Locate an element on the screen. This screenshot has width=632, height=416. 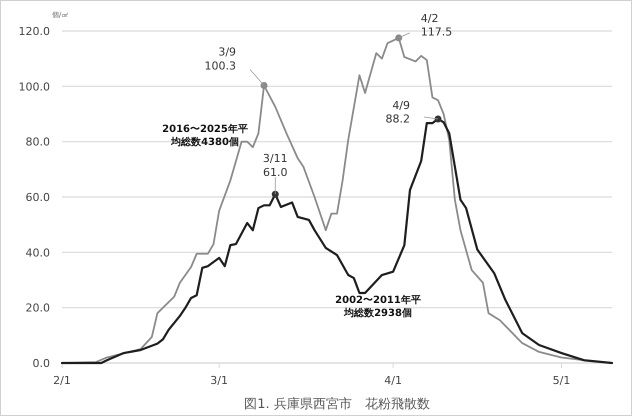
text: 図1. 兵庫県西宮市 花粉飛散数 is located at coordinates (337, 404).